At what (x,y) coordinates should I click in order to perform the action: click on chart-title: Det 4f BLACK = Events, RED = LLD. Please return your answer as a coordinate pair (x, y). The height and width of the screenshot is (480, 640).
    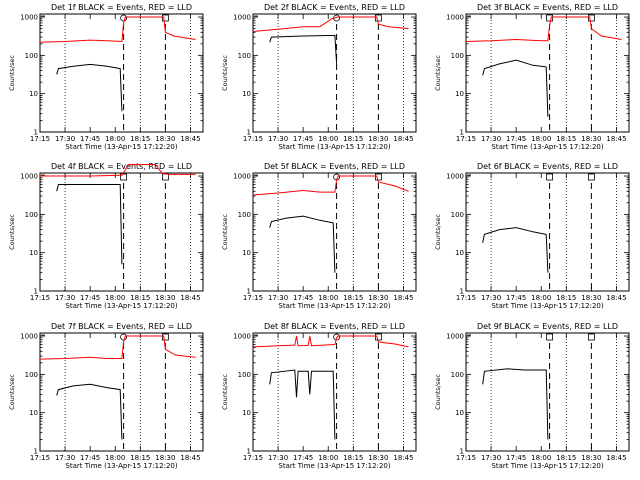
    Looking at the image, I should click on (121, 166).